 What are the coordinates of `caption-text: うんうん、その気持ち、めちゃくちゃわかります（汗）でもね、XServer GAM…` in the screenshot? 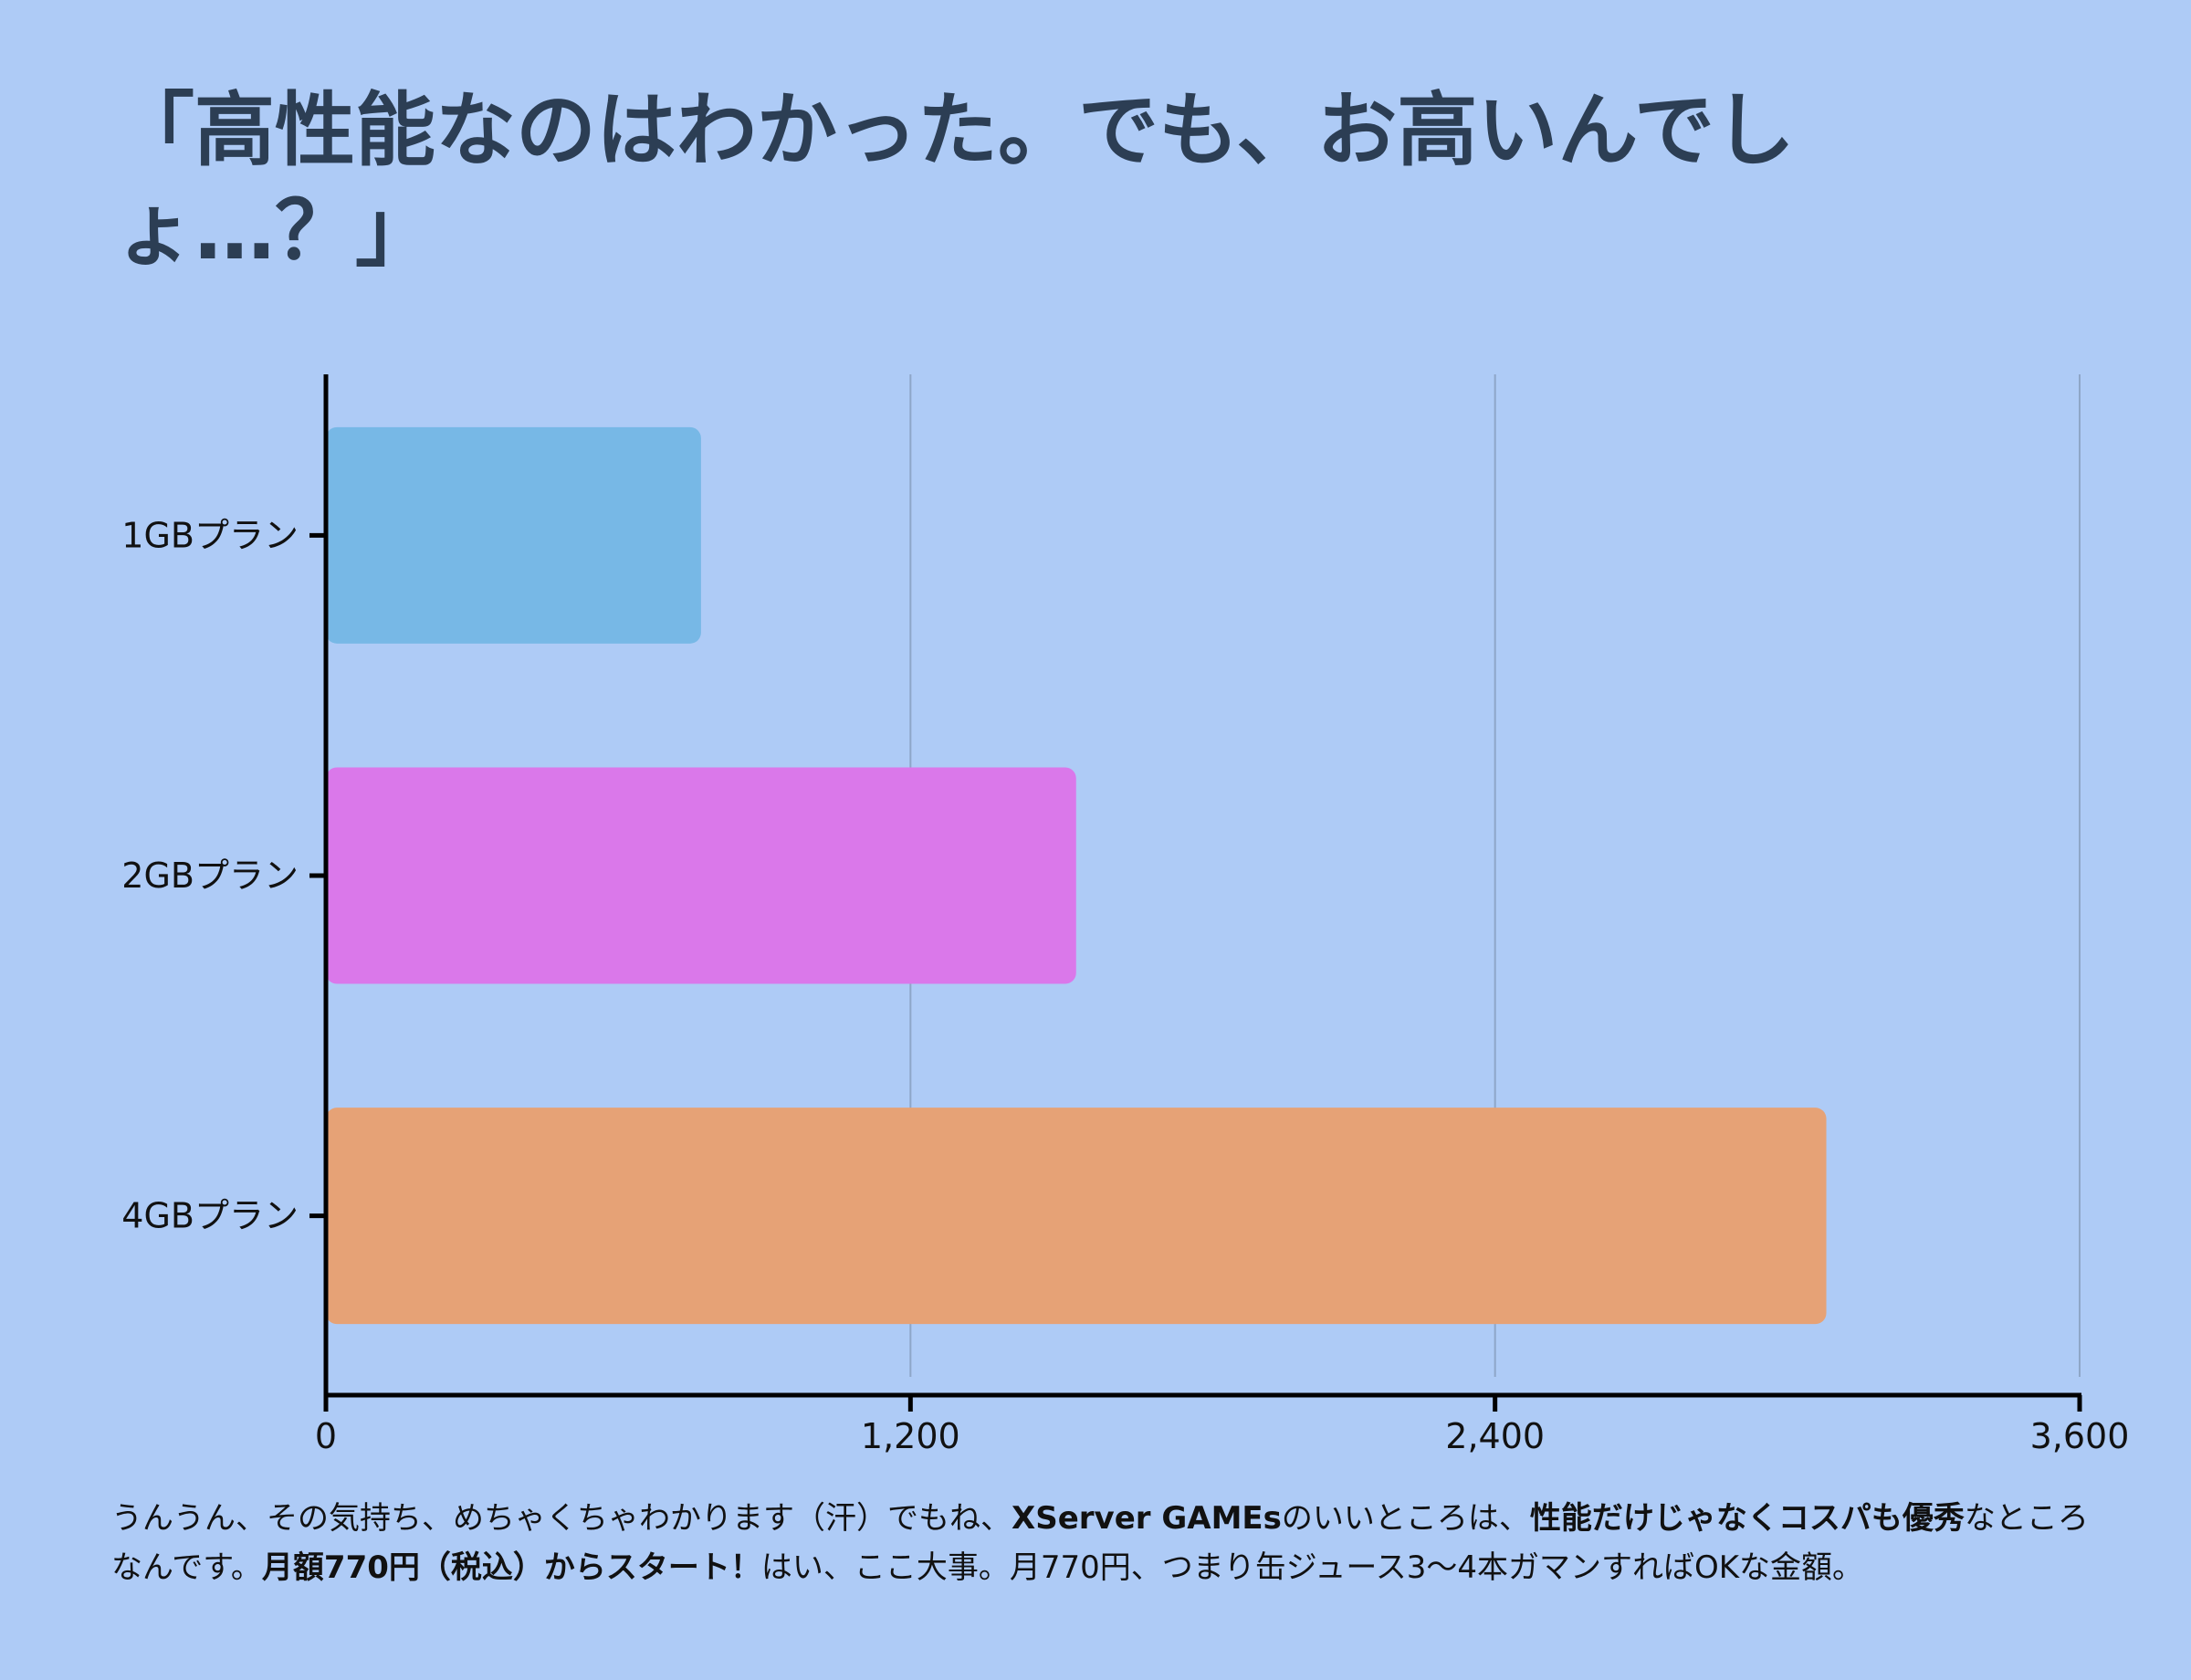 It's located at (1115, 1543).